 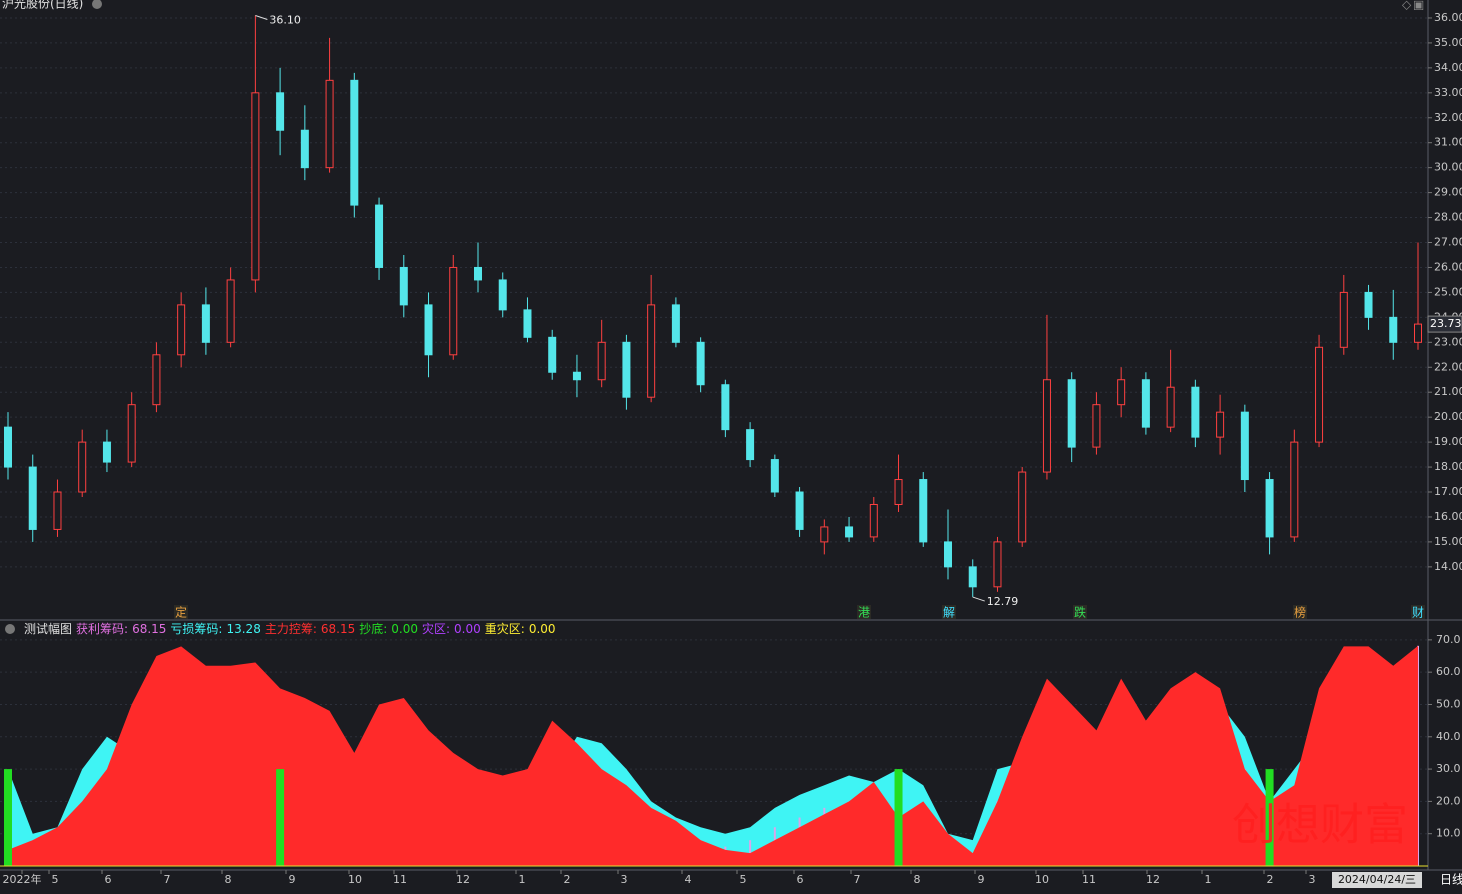 What do you see at coordinates (1448, 42) in the screenshot?
I see `y-tick-label: 35.00` at bounding box center [1448, 42].